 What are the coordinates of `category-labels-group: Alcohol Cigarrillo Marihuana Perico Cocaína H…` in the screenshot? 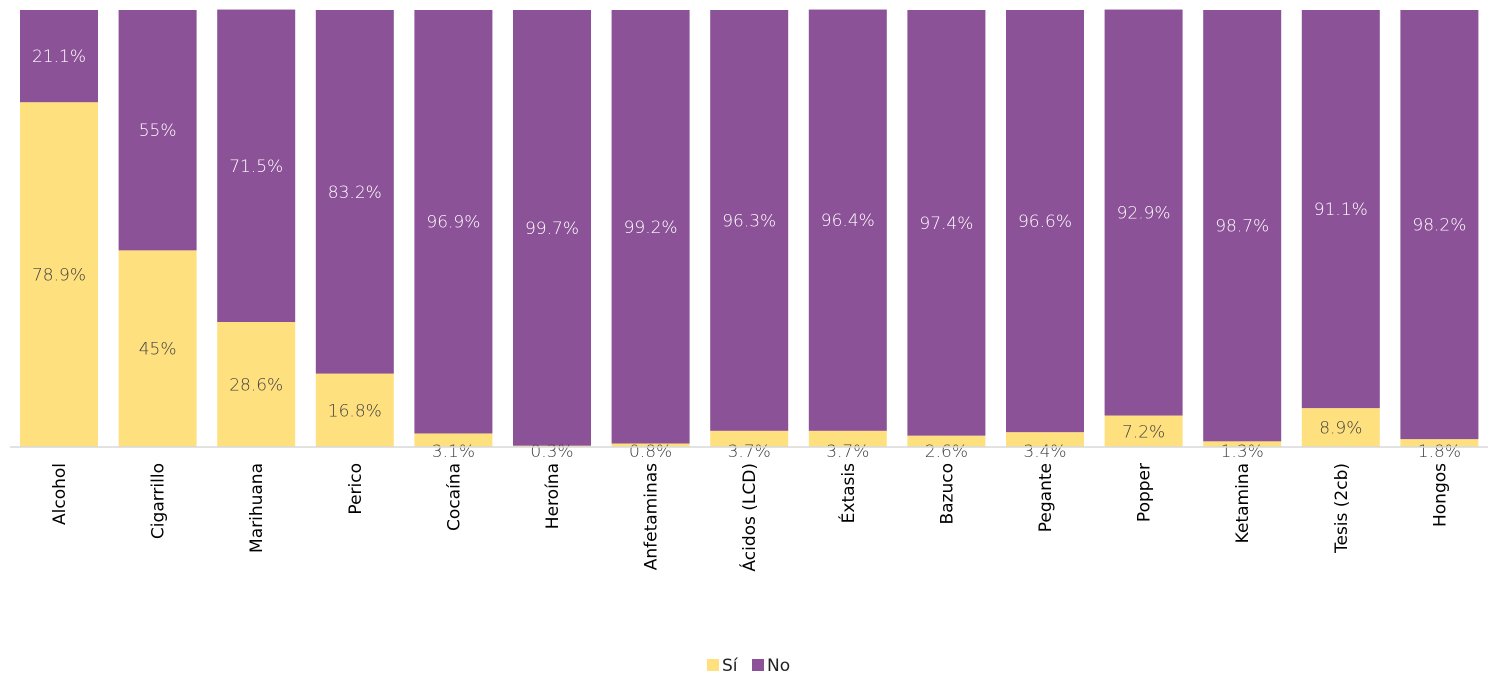 It's located at (750, 517).